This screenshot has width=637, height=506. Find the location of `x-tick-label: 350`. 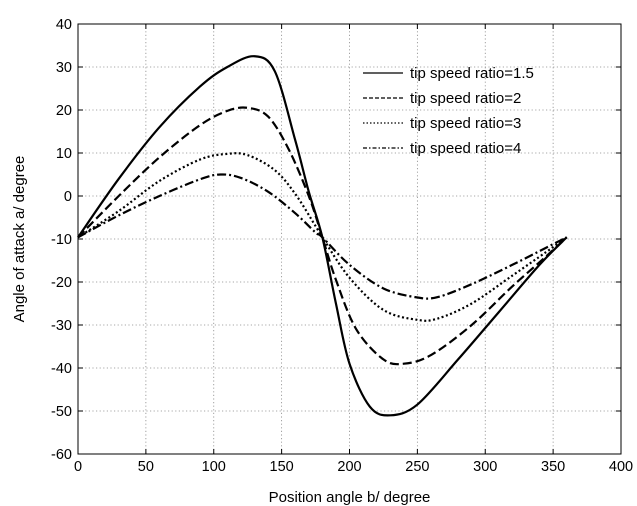

x-tick-label: 350 is located at coordinates (553, 467).